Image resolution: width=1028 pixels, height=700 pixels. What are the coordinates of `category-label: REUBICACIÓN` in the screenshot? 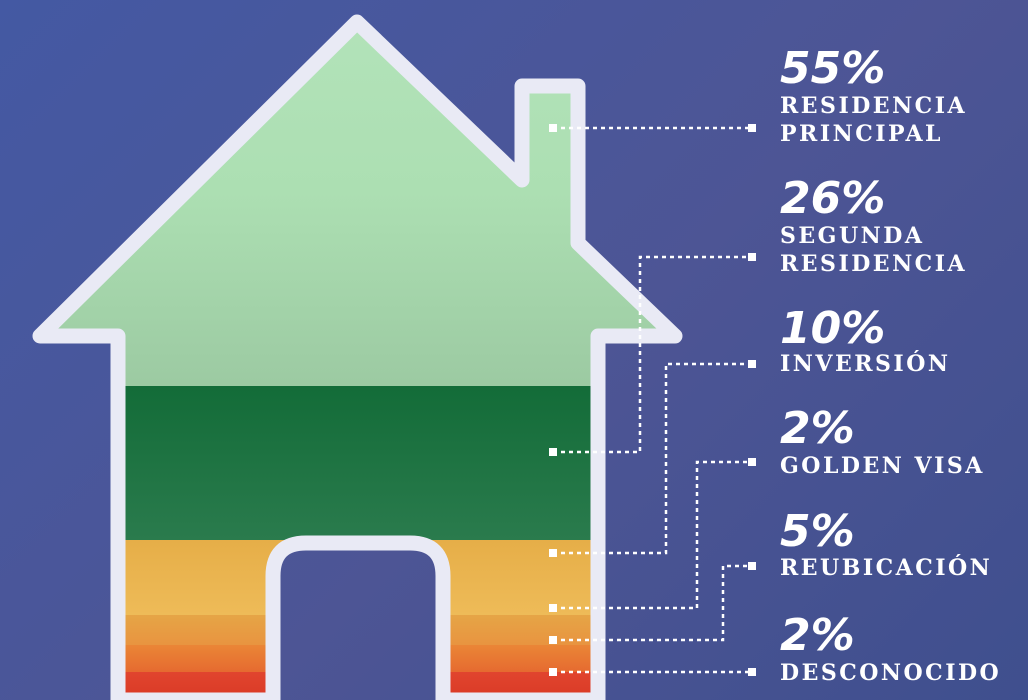 It's located at (886, 567).